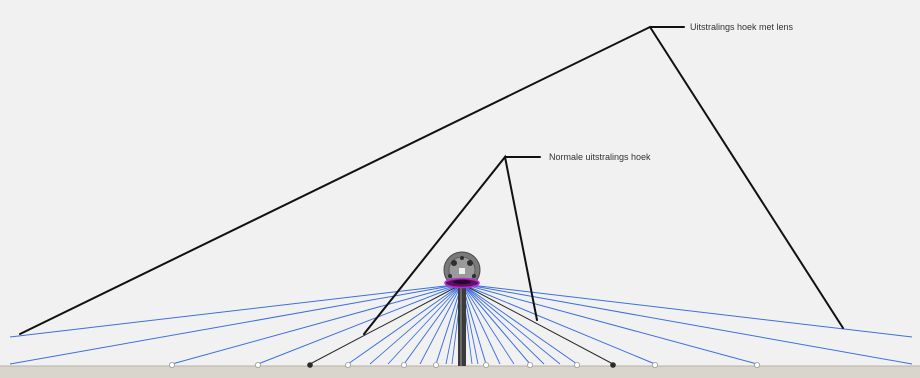  I want to click on normal-angle-leader, so click(452, 244).